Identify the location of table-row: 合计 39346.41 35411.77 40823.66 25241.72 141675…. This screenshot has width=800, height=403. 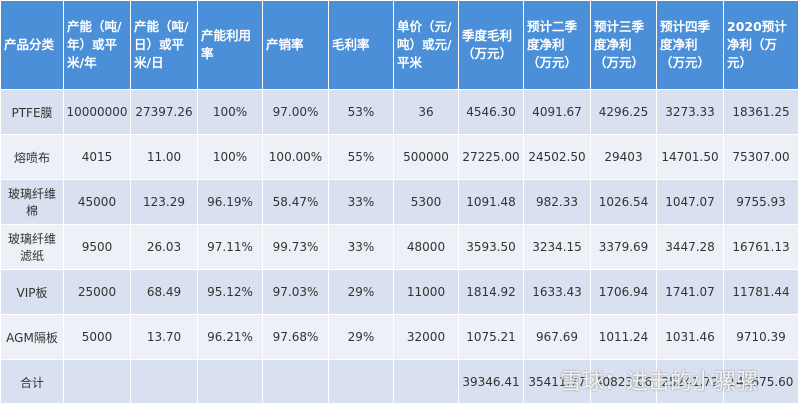
(399, 381).